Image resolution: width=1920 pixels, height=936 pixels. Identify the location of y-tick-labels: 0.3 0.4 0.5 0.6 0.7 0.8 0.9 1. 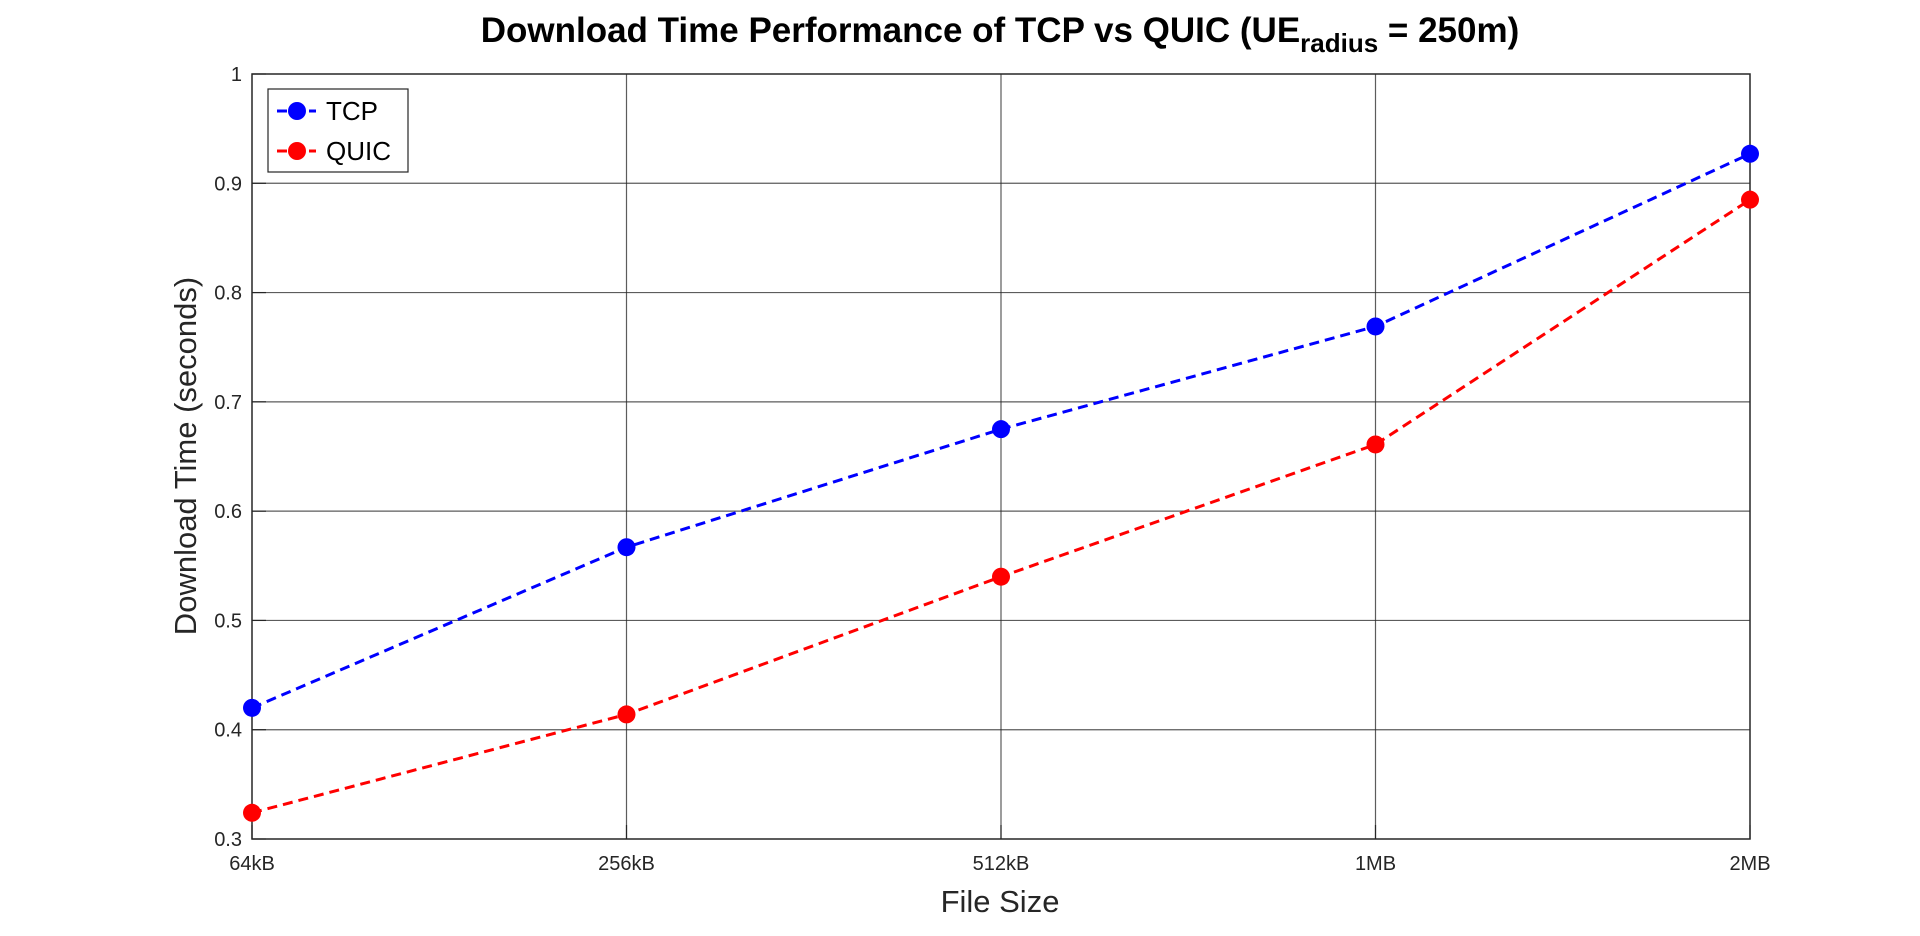
(228, 457).